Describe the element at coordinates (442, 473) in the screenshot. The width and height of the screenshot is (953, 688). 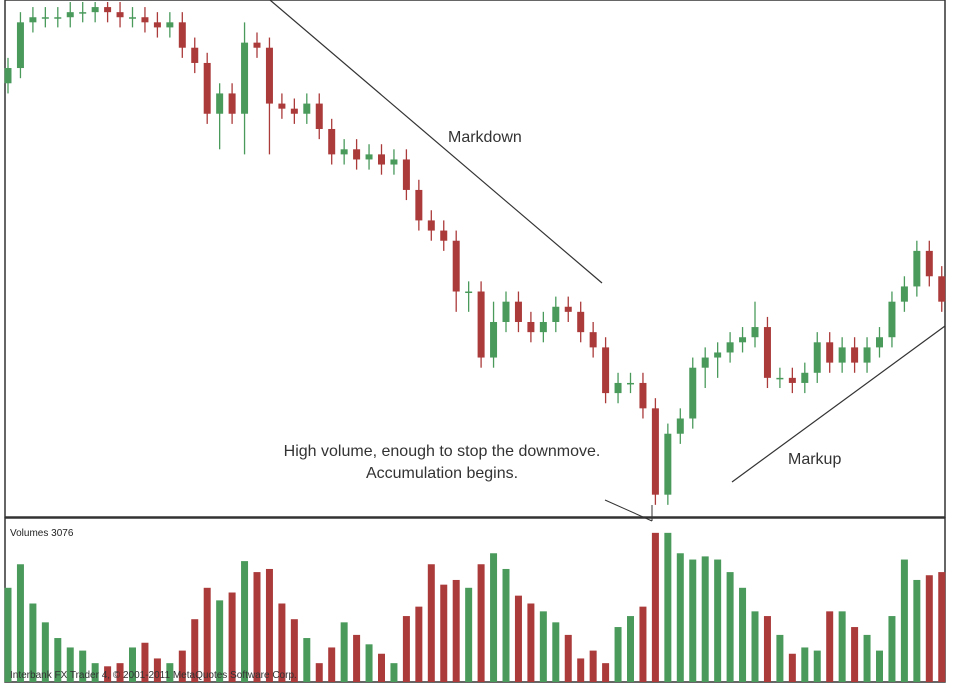
I see `accumulation-note: Accumulation begins.` at that location.